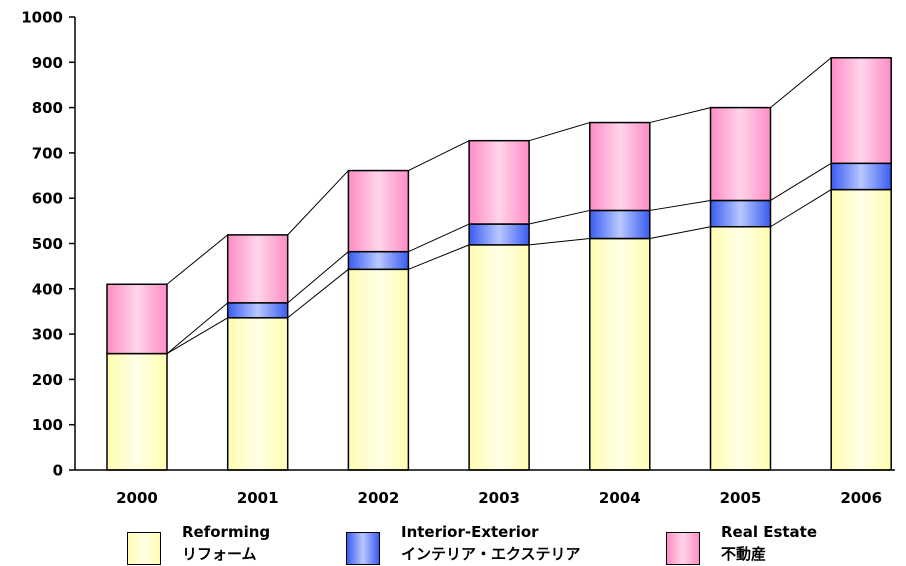 The image size is (906, 566). What do you see at coordinates (226, 532) in the screenshot?
I see `legend-label-en: Reforming` at bounding box center [226, 532].